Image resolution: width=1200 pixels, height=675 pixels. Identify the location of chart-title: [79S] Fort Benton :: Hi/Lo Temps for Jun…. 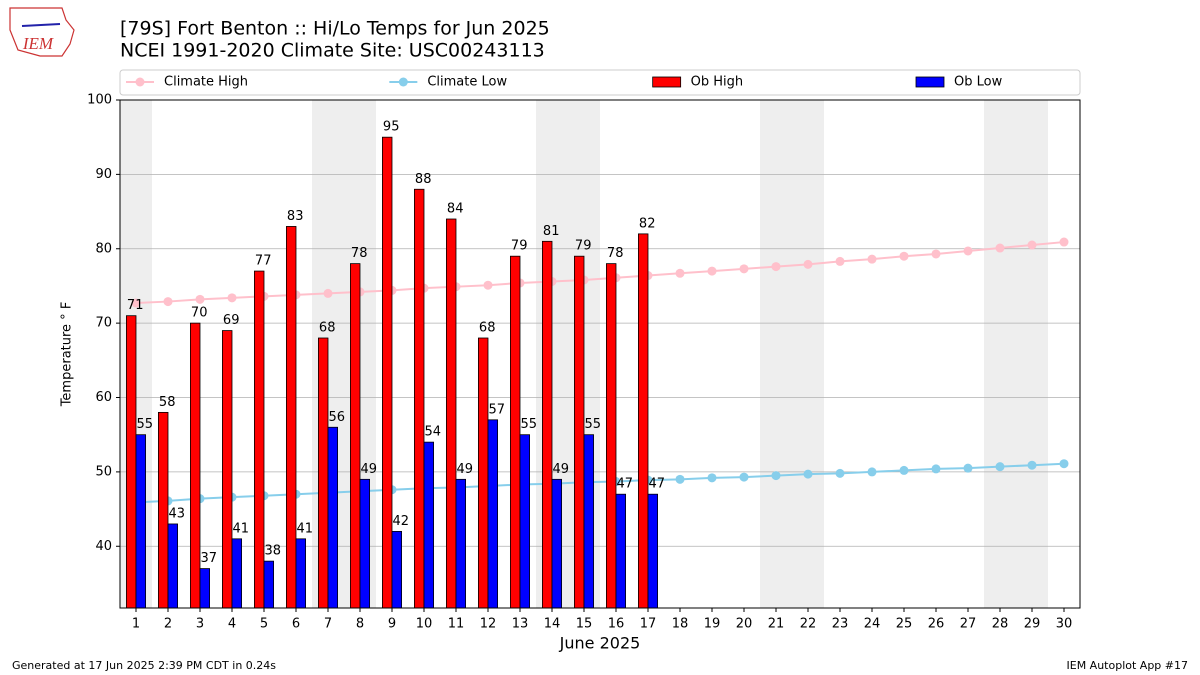
(335, 29).